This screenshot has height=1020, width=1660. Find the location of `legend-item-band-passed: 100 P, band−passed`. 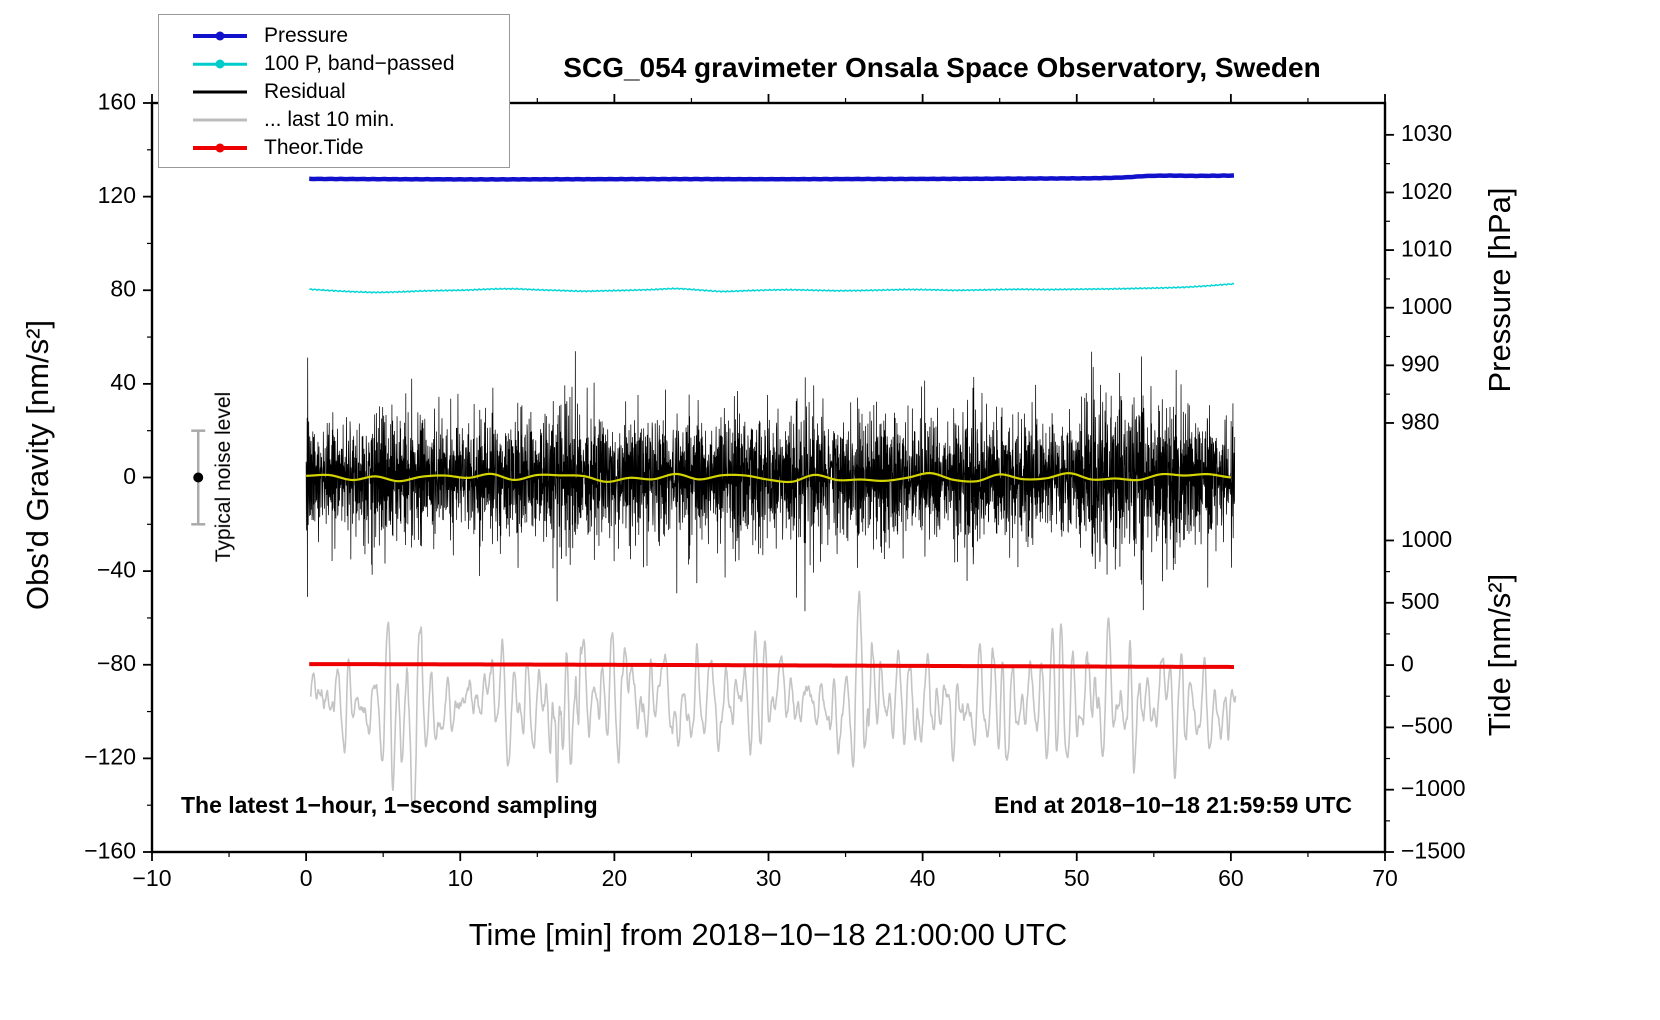

legend-item-band-passed: 100 P, band−passed is located at coordinates (334, 64).